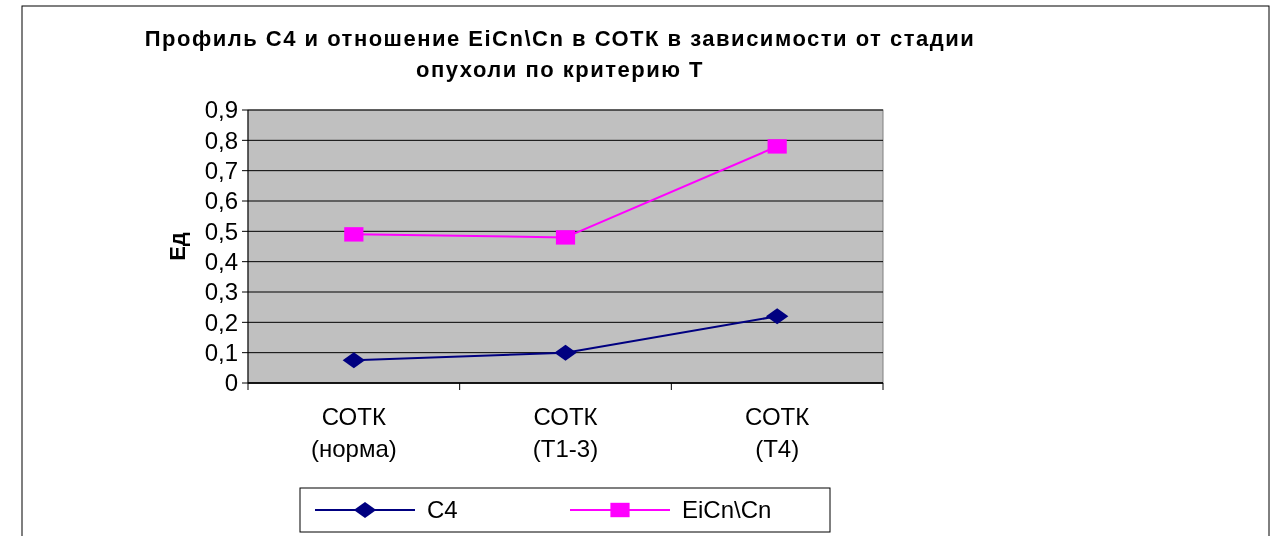 This screenshot has width=1279, height=536. I want to click on y-tick-label: 0, so click(231, 383).